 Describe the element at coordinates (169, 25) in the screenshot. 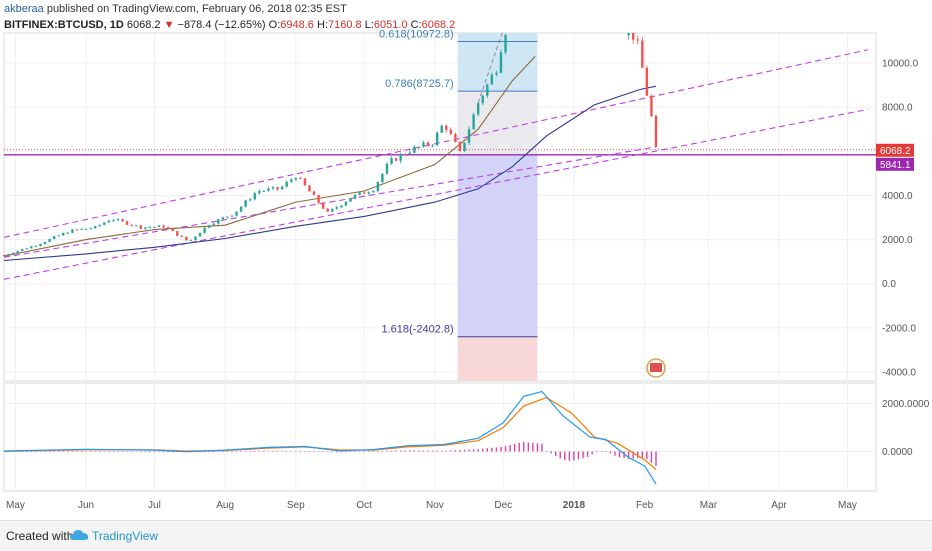

I see `down-arrow-icon: ▼` at that location.